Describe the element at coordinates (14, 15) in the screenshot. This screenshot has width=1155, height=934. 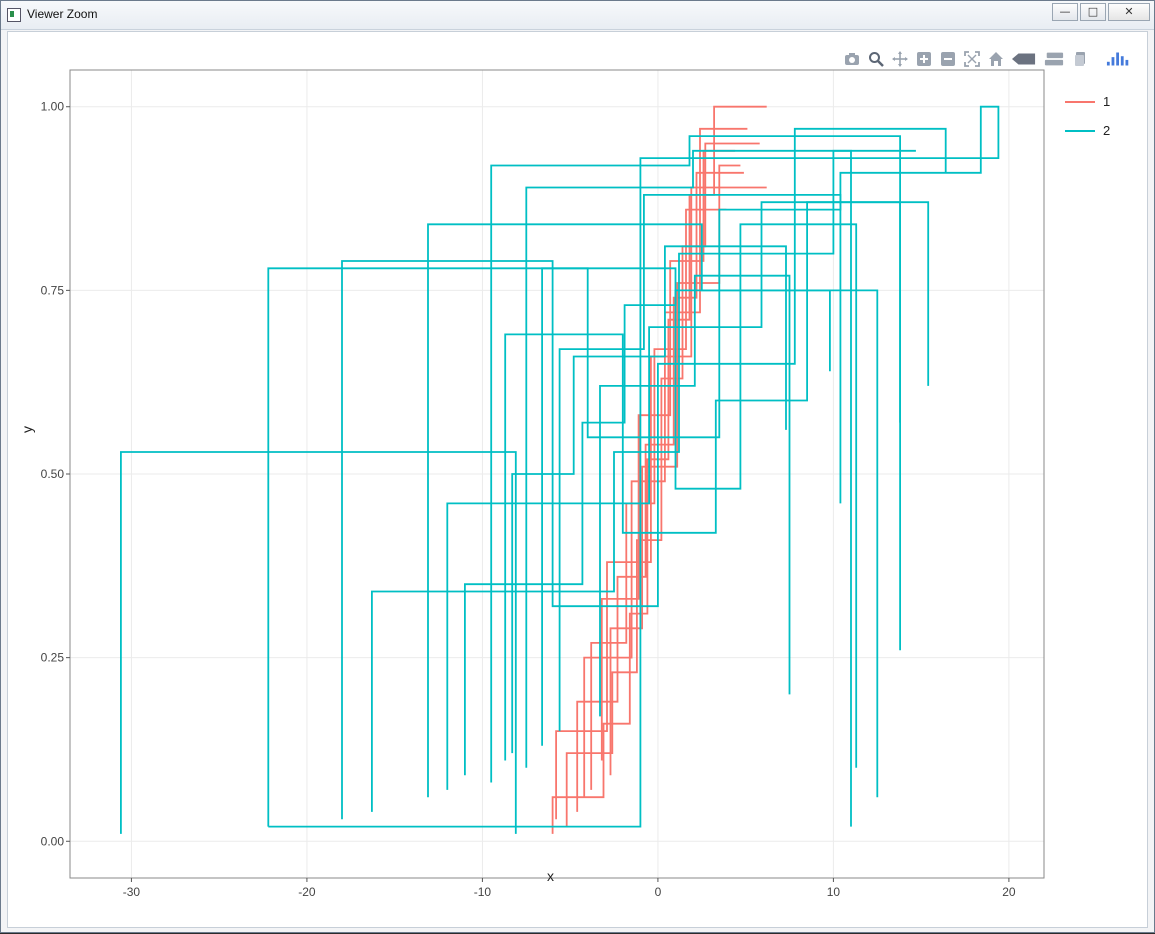
I see `app-icon` at that location.